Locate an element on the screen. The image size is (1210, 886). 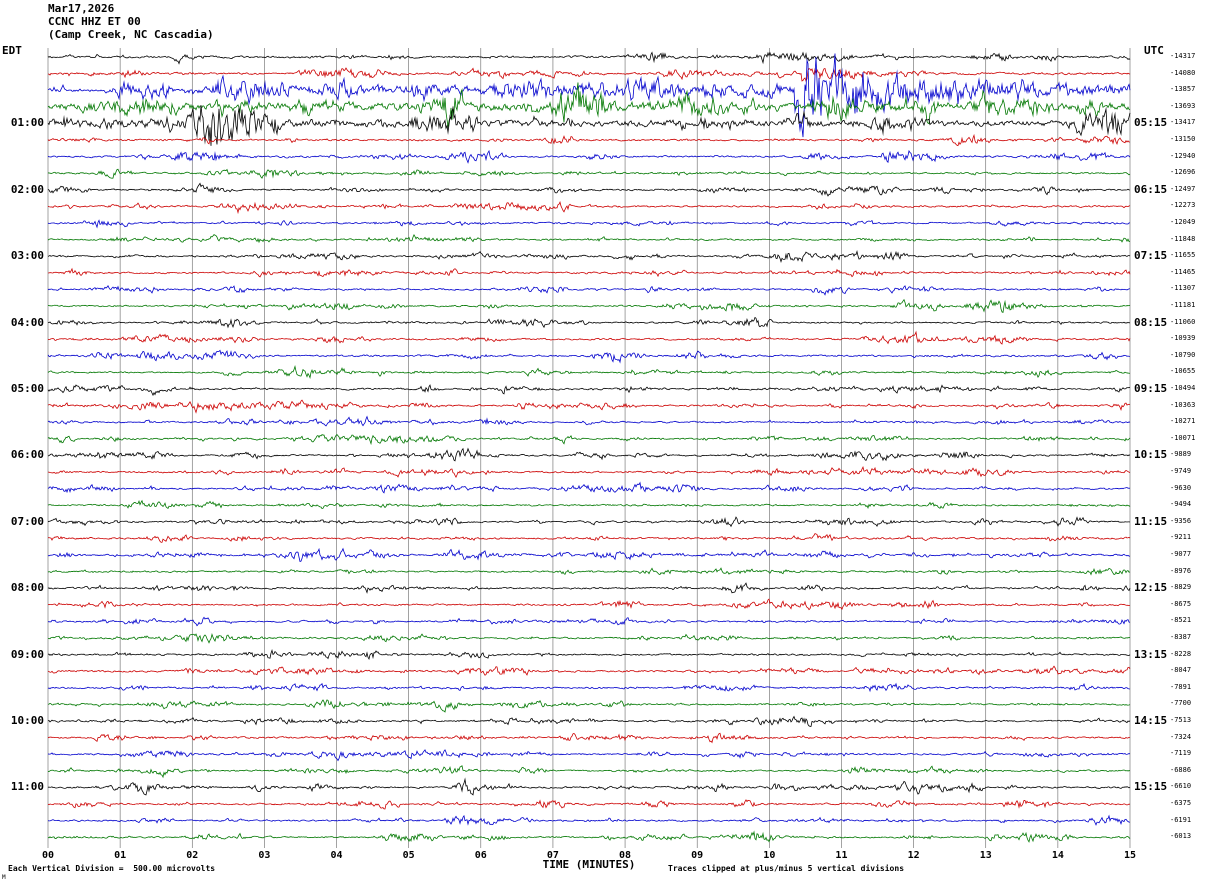
x-tick-label: 11 is located at coordinates (841, 855).